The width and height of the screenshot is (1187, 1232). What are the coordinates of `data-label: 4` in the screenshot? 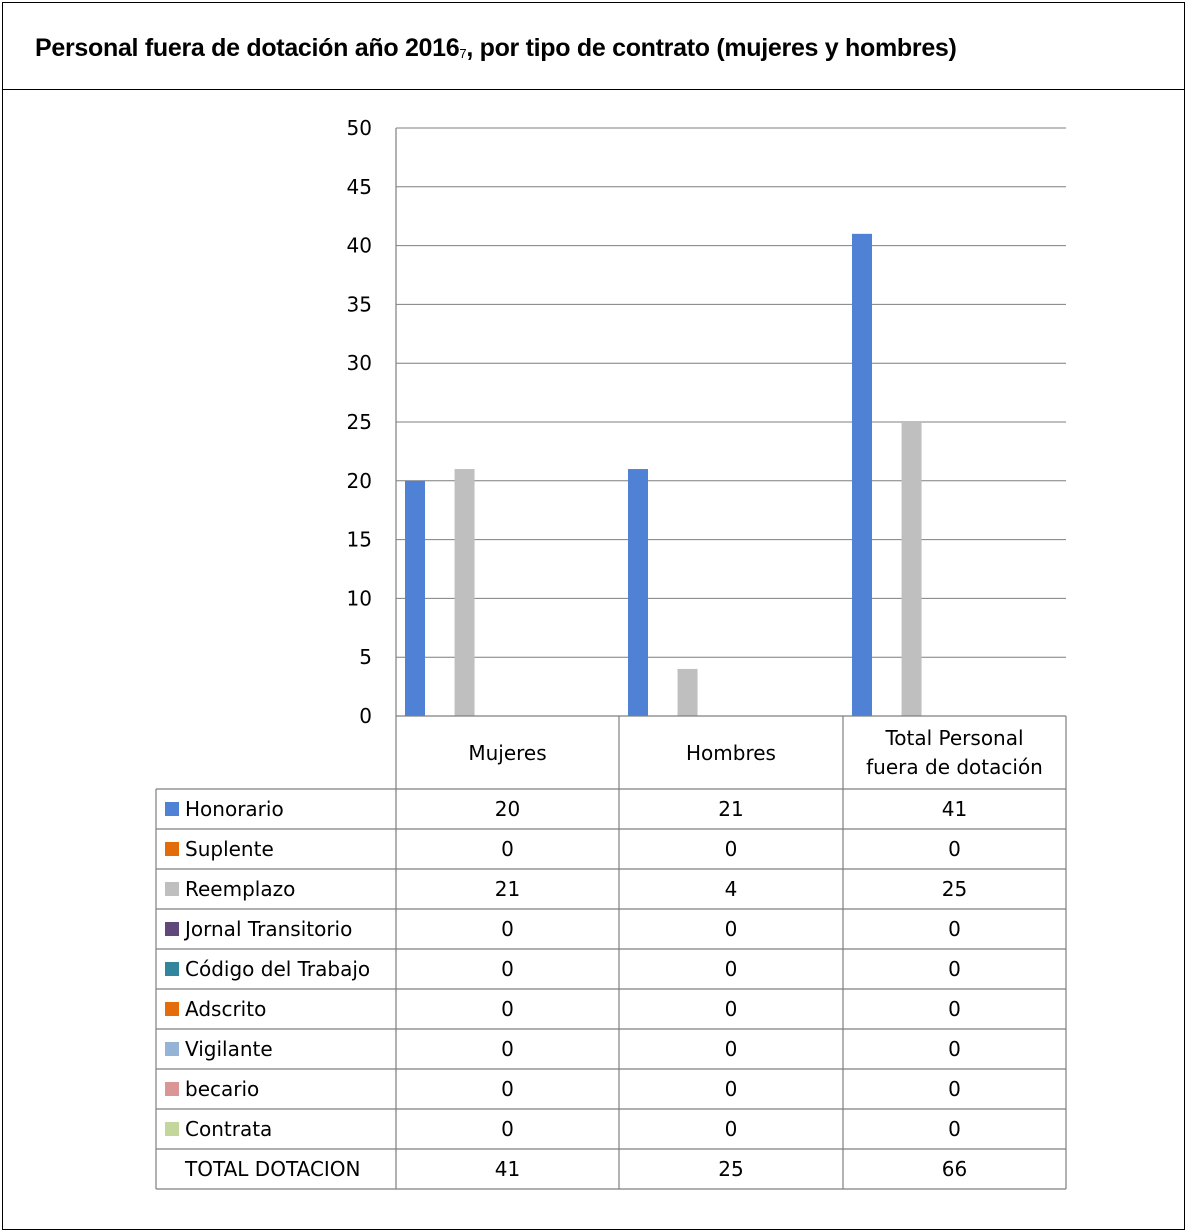 It's located at (731, 889).